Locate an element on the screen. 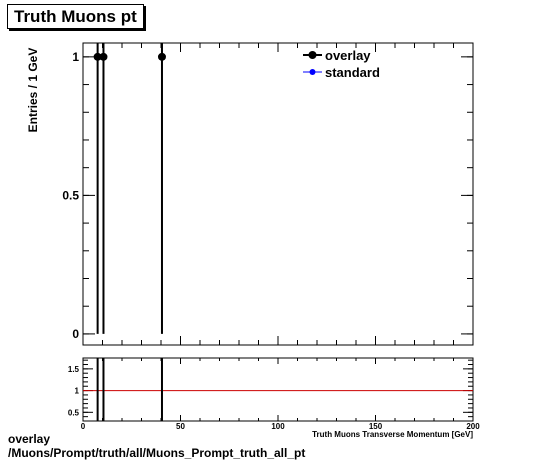 The width and height of the screenshot is (546, 462). x-axis-label: Truth Muons Transverse Momentum [GeV] is located at coordinates (392, 434).